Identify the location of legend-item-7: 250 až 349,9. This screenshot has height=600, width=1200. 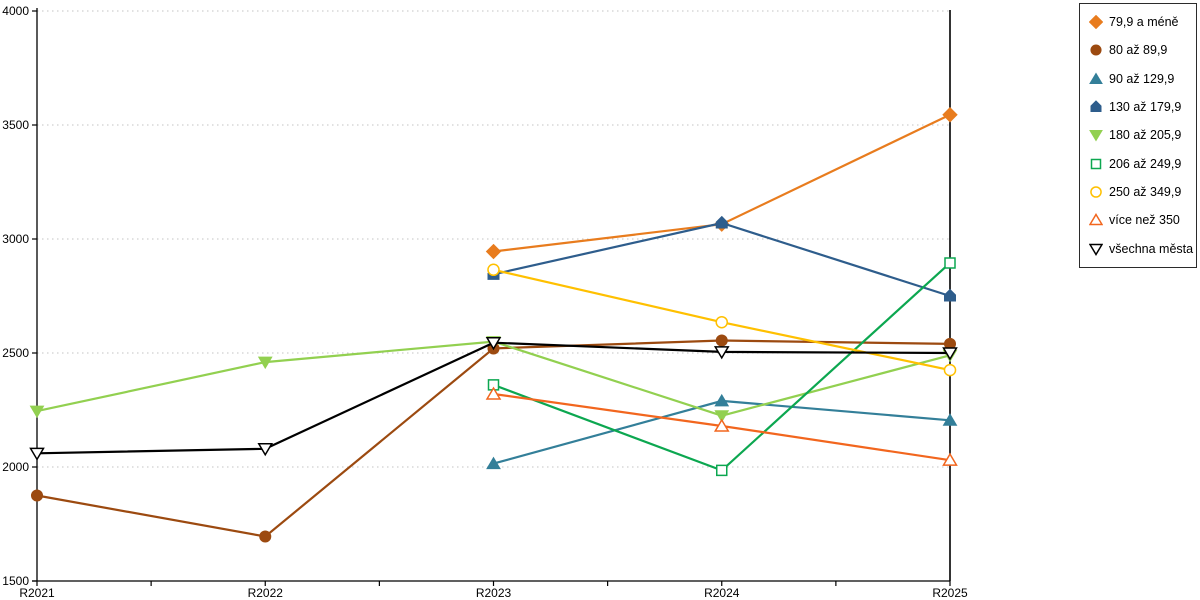
(1141, 192).